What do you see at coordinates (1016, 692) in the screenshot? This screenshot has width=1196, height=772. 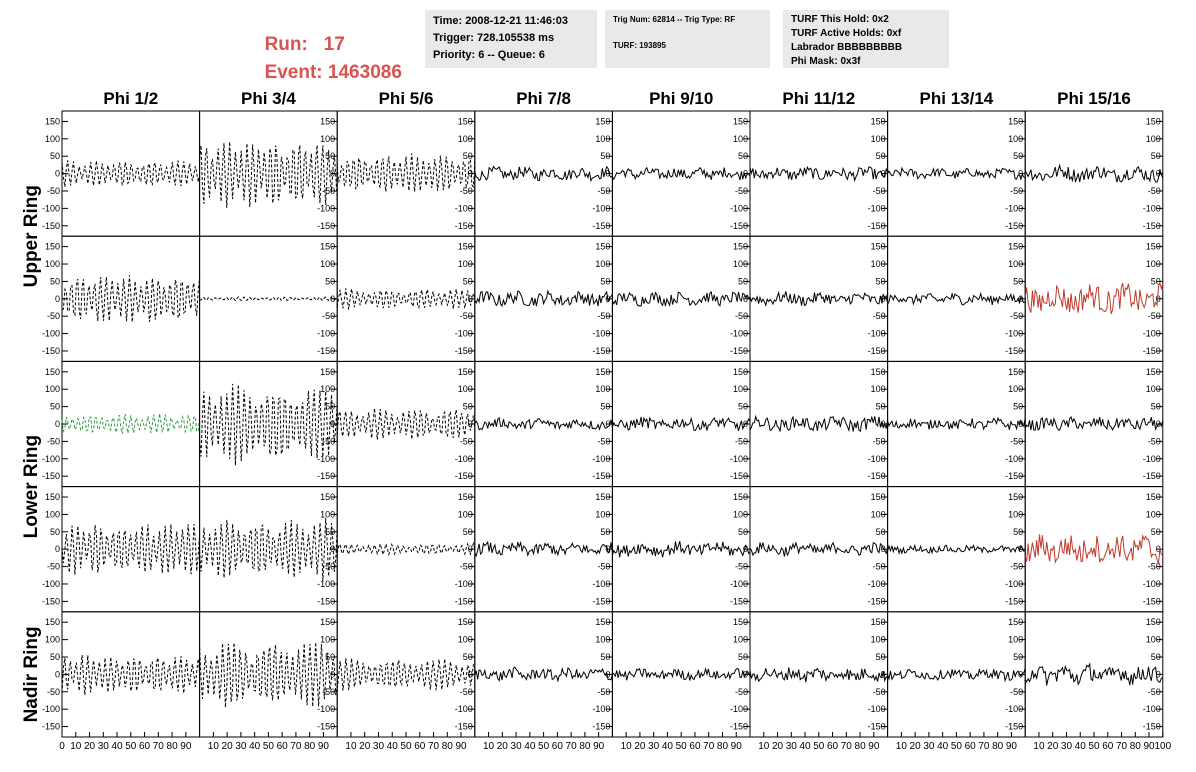 I see `y-tick-label-r5-c7--50: -50` at bounding box center [1016, 692].